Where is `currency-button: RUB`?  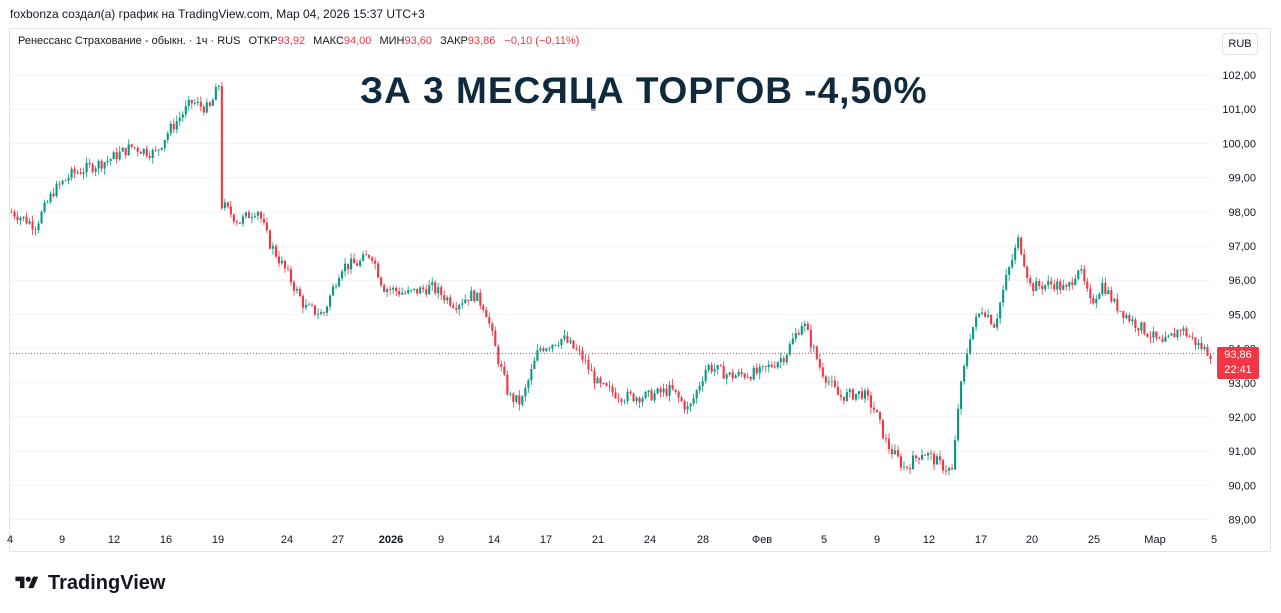 currency-button: RUB is located at coordinates (1240, 44).